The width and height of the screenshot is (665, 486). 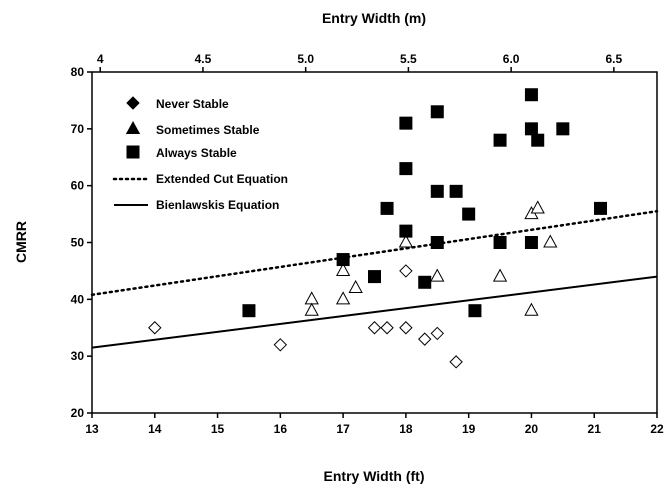 What do you see at coordinates (217, 205) in the screenshot?
I see `legend-label: Bienlawskis Equation` at bounding box center [217, 205].